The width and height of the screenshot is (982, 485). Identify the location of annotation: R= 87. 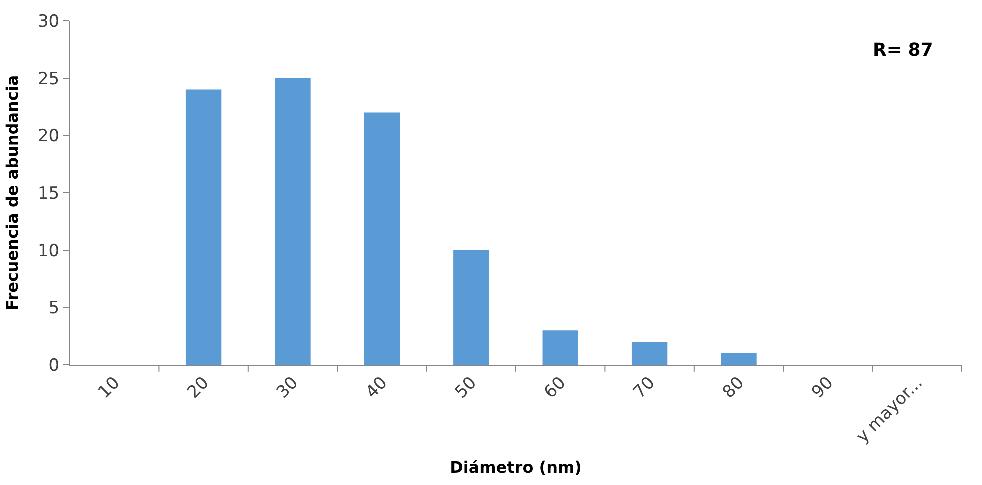
(903, 50).